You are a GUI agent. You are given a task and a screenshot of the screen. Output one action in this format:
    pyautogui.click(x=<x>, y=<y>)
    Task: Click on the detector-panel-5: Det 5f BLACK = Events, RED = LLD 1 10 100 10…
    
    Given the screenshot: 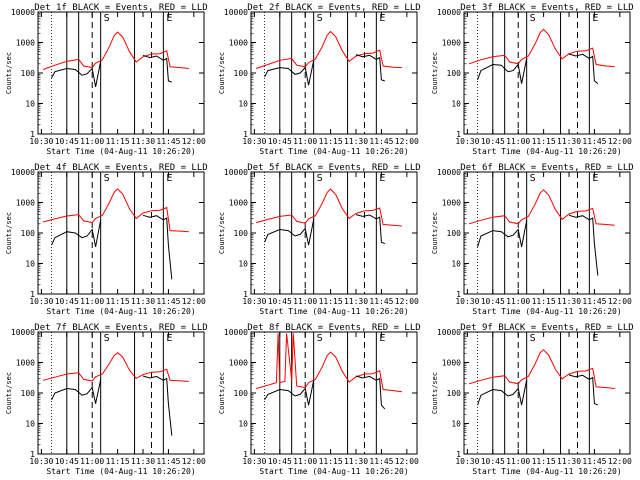 What is the action you would take?
    pyautogui.click(x=319, y=239)
    